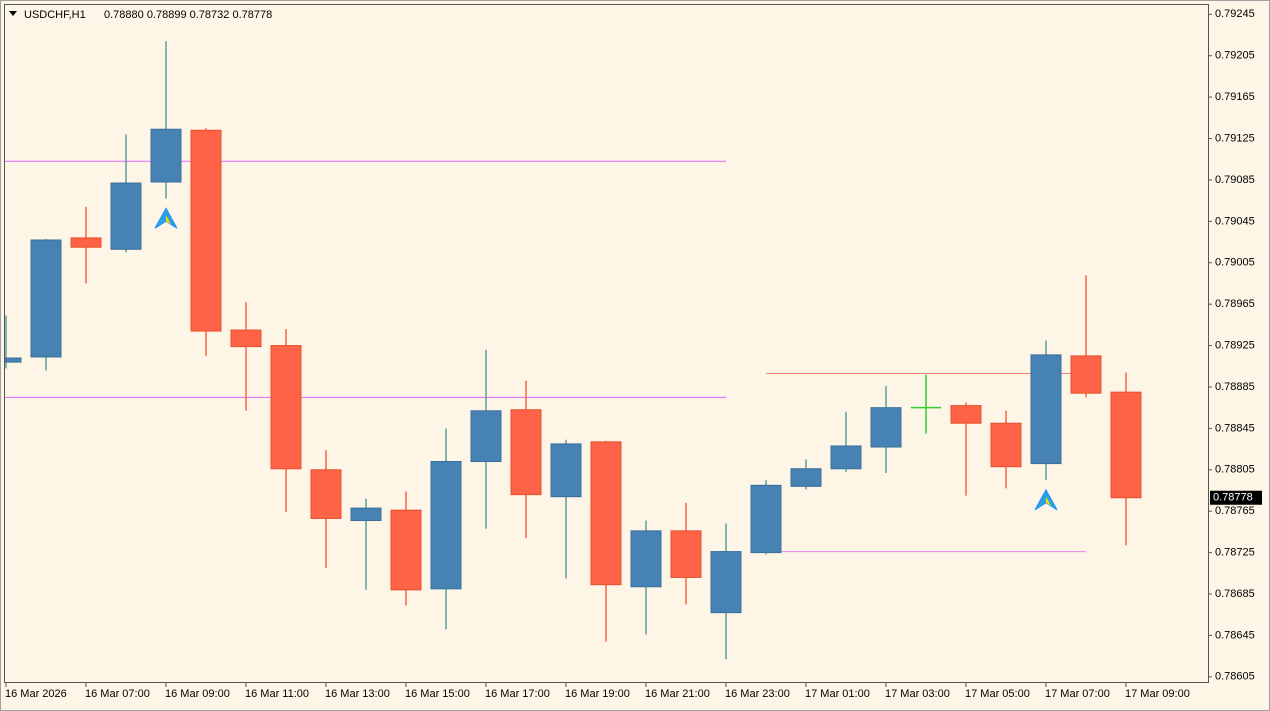 This screenshot has width=1270, height=711. What do you see at coordinates (757, 694) in the screenshot?
I see `x-tick-label: 16 Mar 23:00` at bounding box center [757, 694].